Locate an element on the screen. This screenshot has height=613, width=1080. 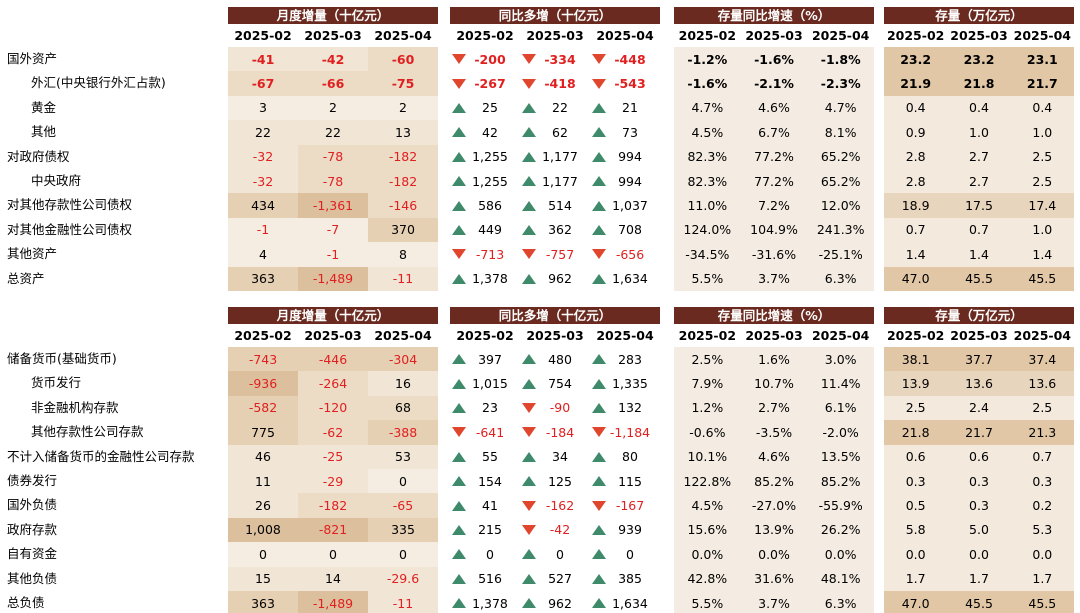
growth-cell: 13.5% is located at coordinates (840, 457).